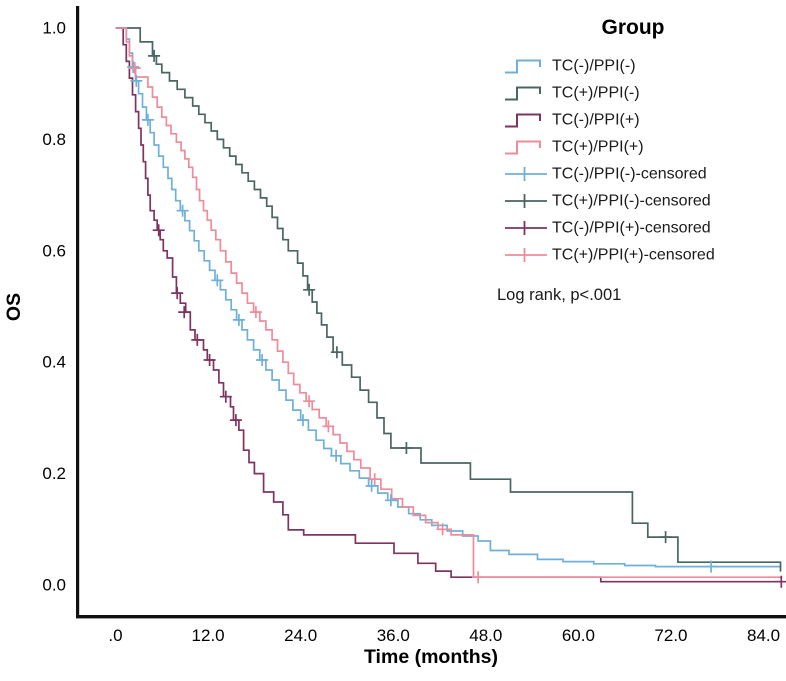 The width and height of the screenshot is (786, 681). I want to click on log-rank-pvalue: Log rank, p<.001, so click(559, 295).